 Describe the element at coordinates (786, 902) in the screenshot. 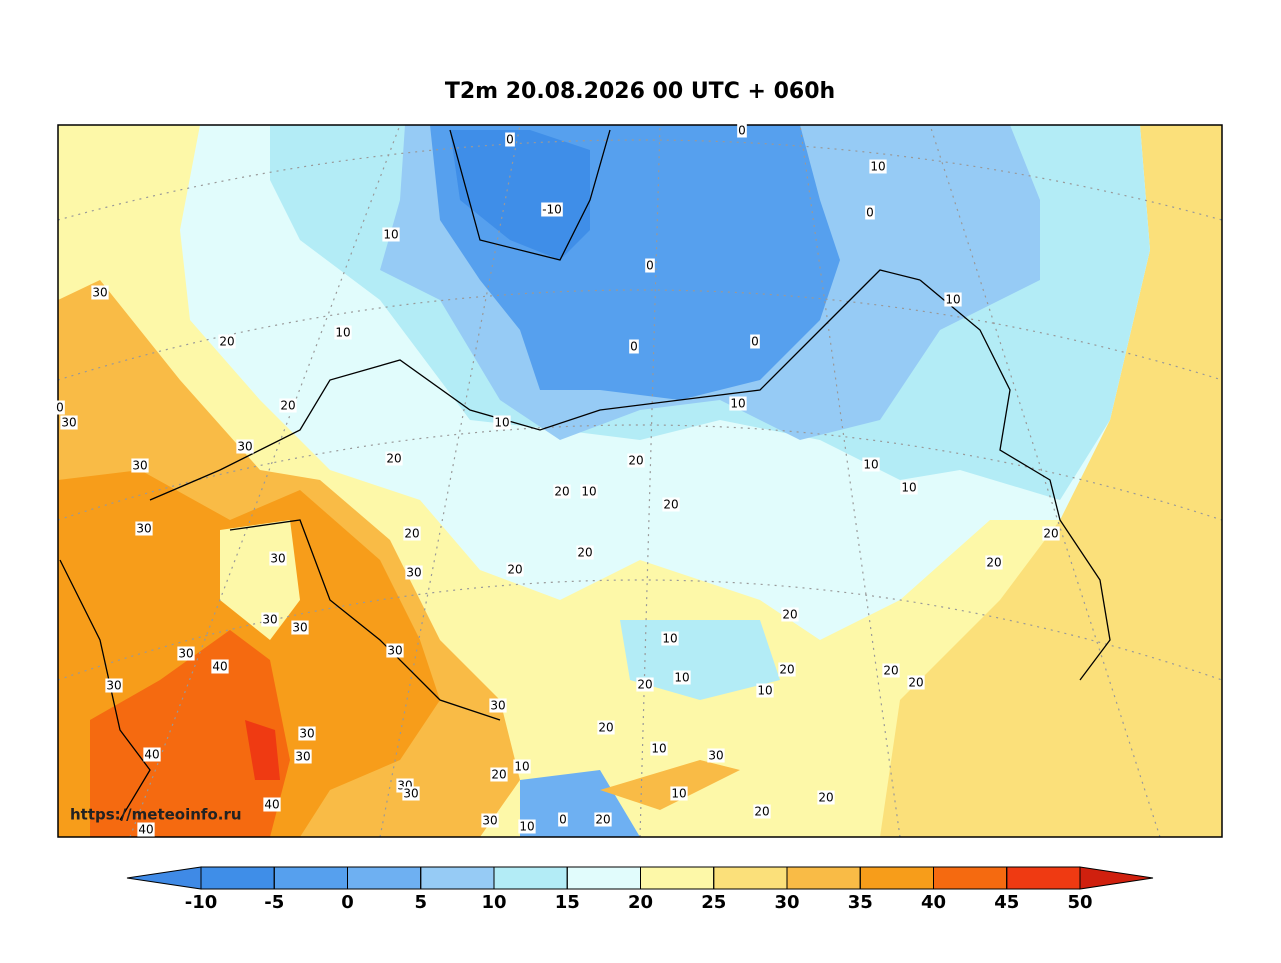

I see `colorbar-tick-label: 30` at that location.